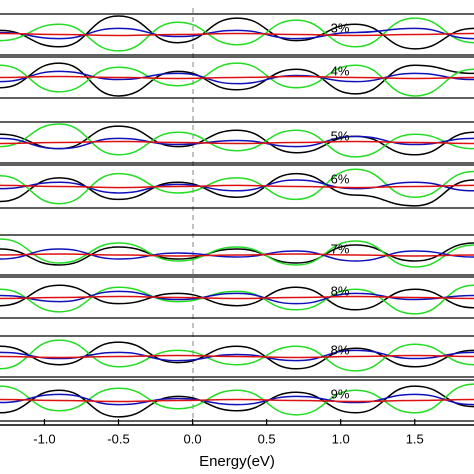 This screenshot has width=474, height=474. What do you see at coordinates (340, 27) in the screenshot?
I see `panel-label: 3%` at bounding box center [340, 27].